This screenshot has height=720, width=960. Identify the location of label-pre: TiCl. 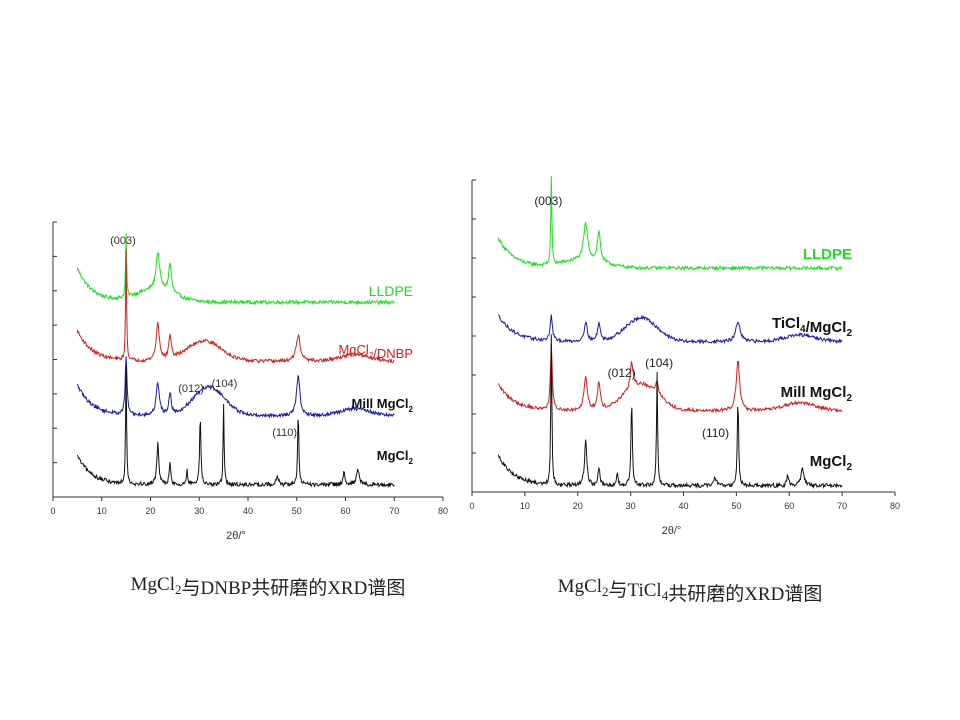
(786, 323).